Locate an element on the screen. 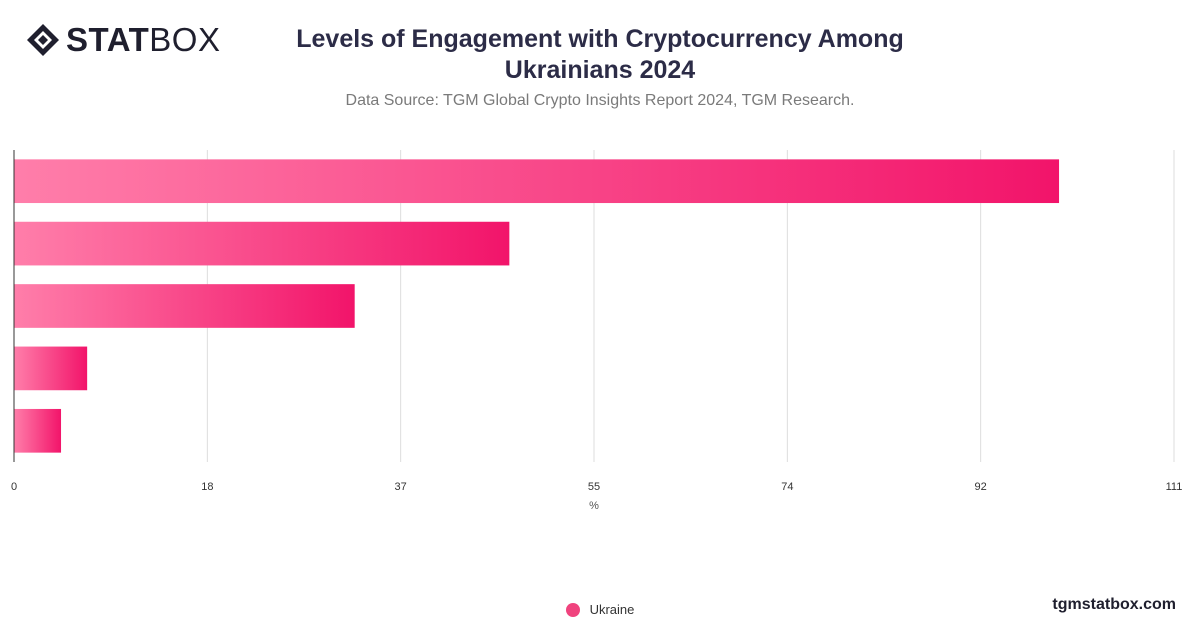 The width and height of the screenshot is (1200, 628). logo-text-light: BOX is located at coordinates (185, 39).